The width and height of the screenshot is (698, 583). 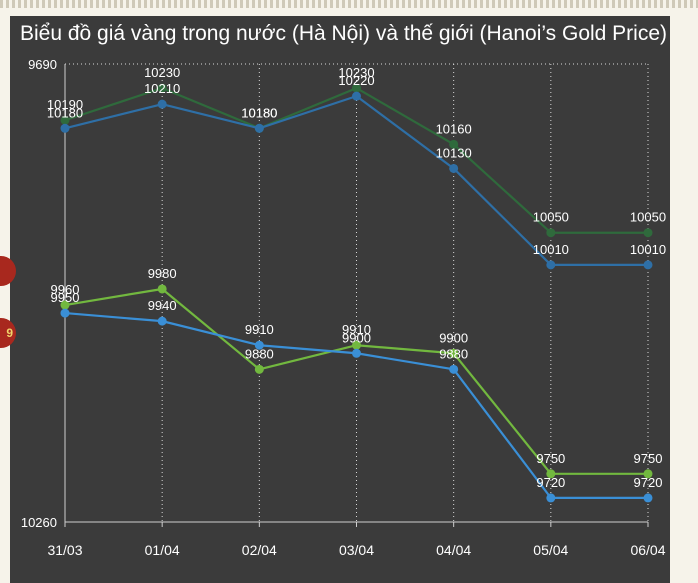 What do you see at coordinates (259, 550) in the screenshot?
I see `x-tick-label: 02/04` at bounding box center [259, 550].